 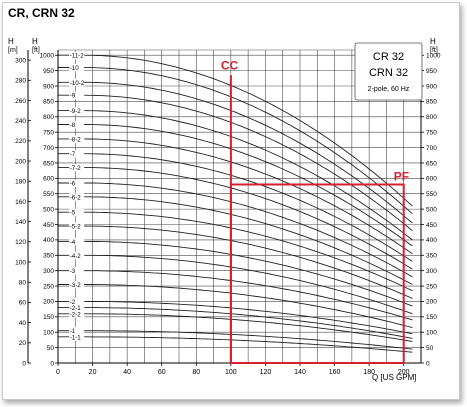 I want to click on curve-label: -6-2, so click(x=76, y=197).